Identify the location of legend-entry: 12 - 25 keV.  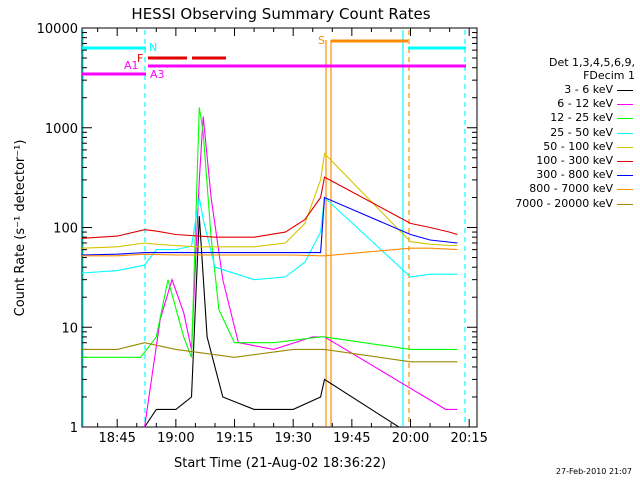
(570, 118).